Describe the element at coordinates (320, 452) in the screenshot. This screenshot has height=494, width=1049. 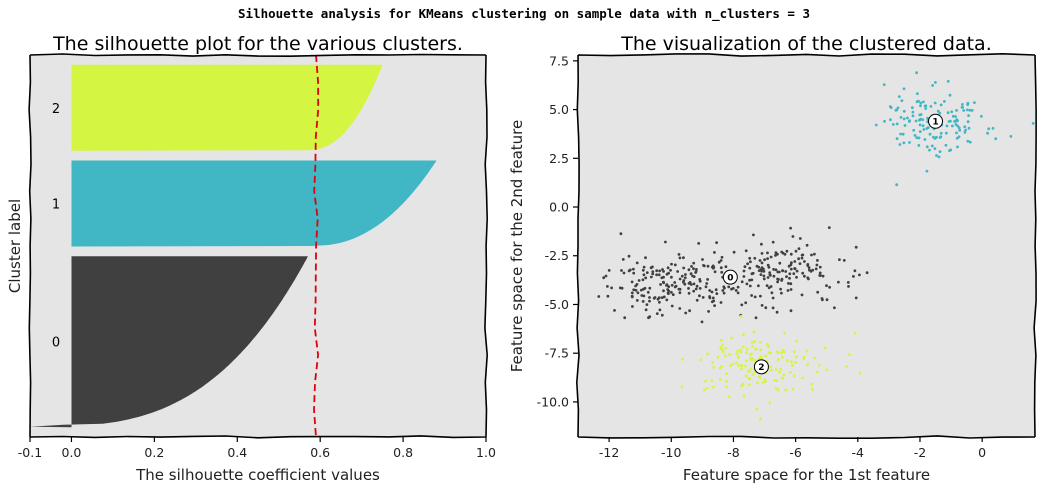
I see `silhouette-x-tick-label: 0.6` at that location.